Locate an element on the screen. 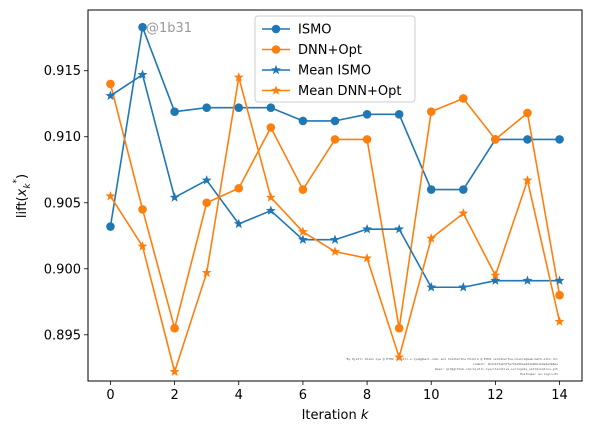 The width and height of the screenshot is (593, 433). x-tick-label: 2 is located at coordinates (174, 395).